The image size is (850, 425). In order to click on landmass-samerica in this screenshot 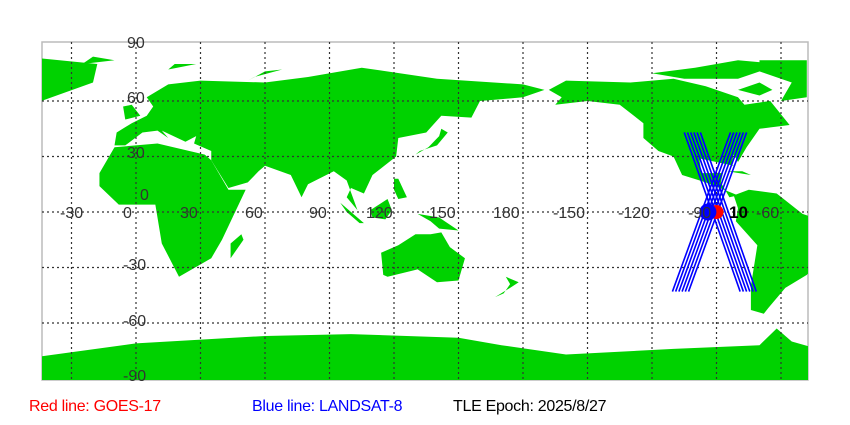, I will do `click(770, 251)`.